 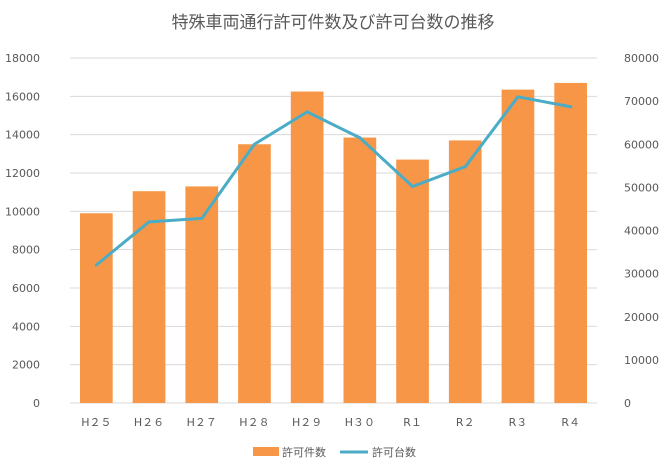 What do you see at coordinates (22, 58) in the screenshot?
I see `left-axis-tick-label: 18000` at bounding box center [22, 58].